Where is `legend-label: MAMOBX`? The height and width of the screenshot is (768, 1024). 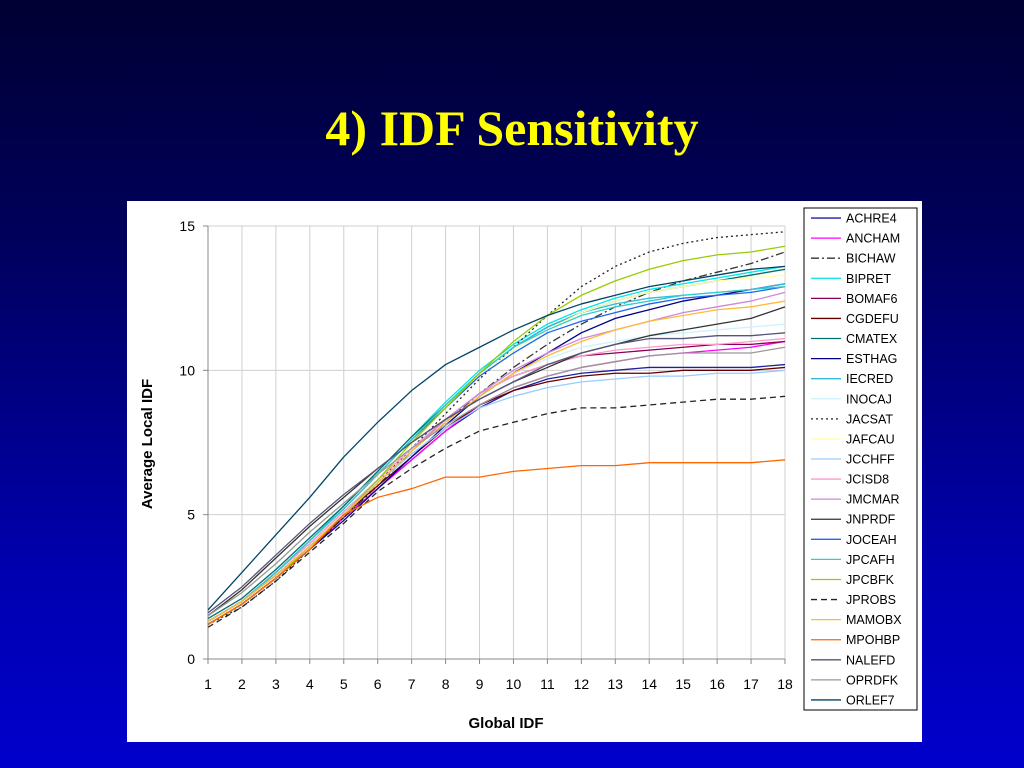
legend-label: MAMOBX is located at coordinates (874, 620).